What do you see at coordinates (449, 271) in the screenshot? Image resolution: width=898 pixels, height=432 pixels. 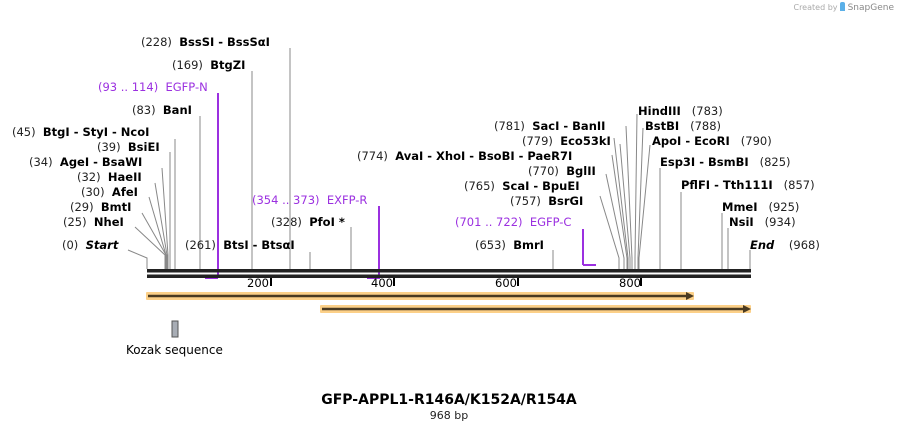 I see `top-strand` at bounding box center [449, 271].